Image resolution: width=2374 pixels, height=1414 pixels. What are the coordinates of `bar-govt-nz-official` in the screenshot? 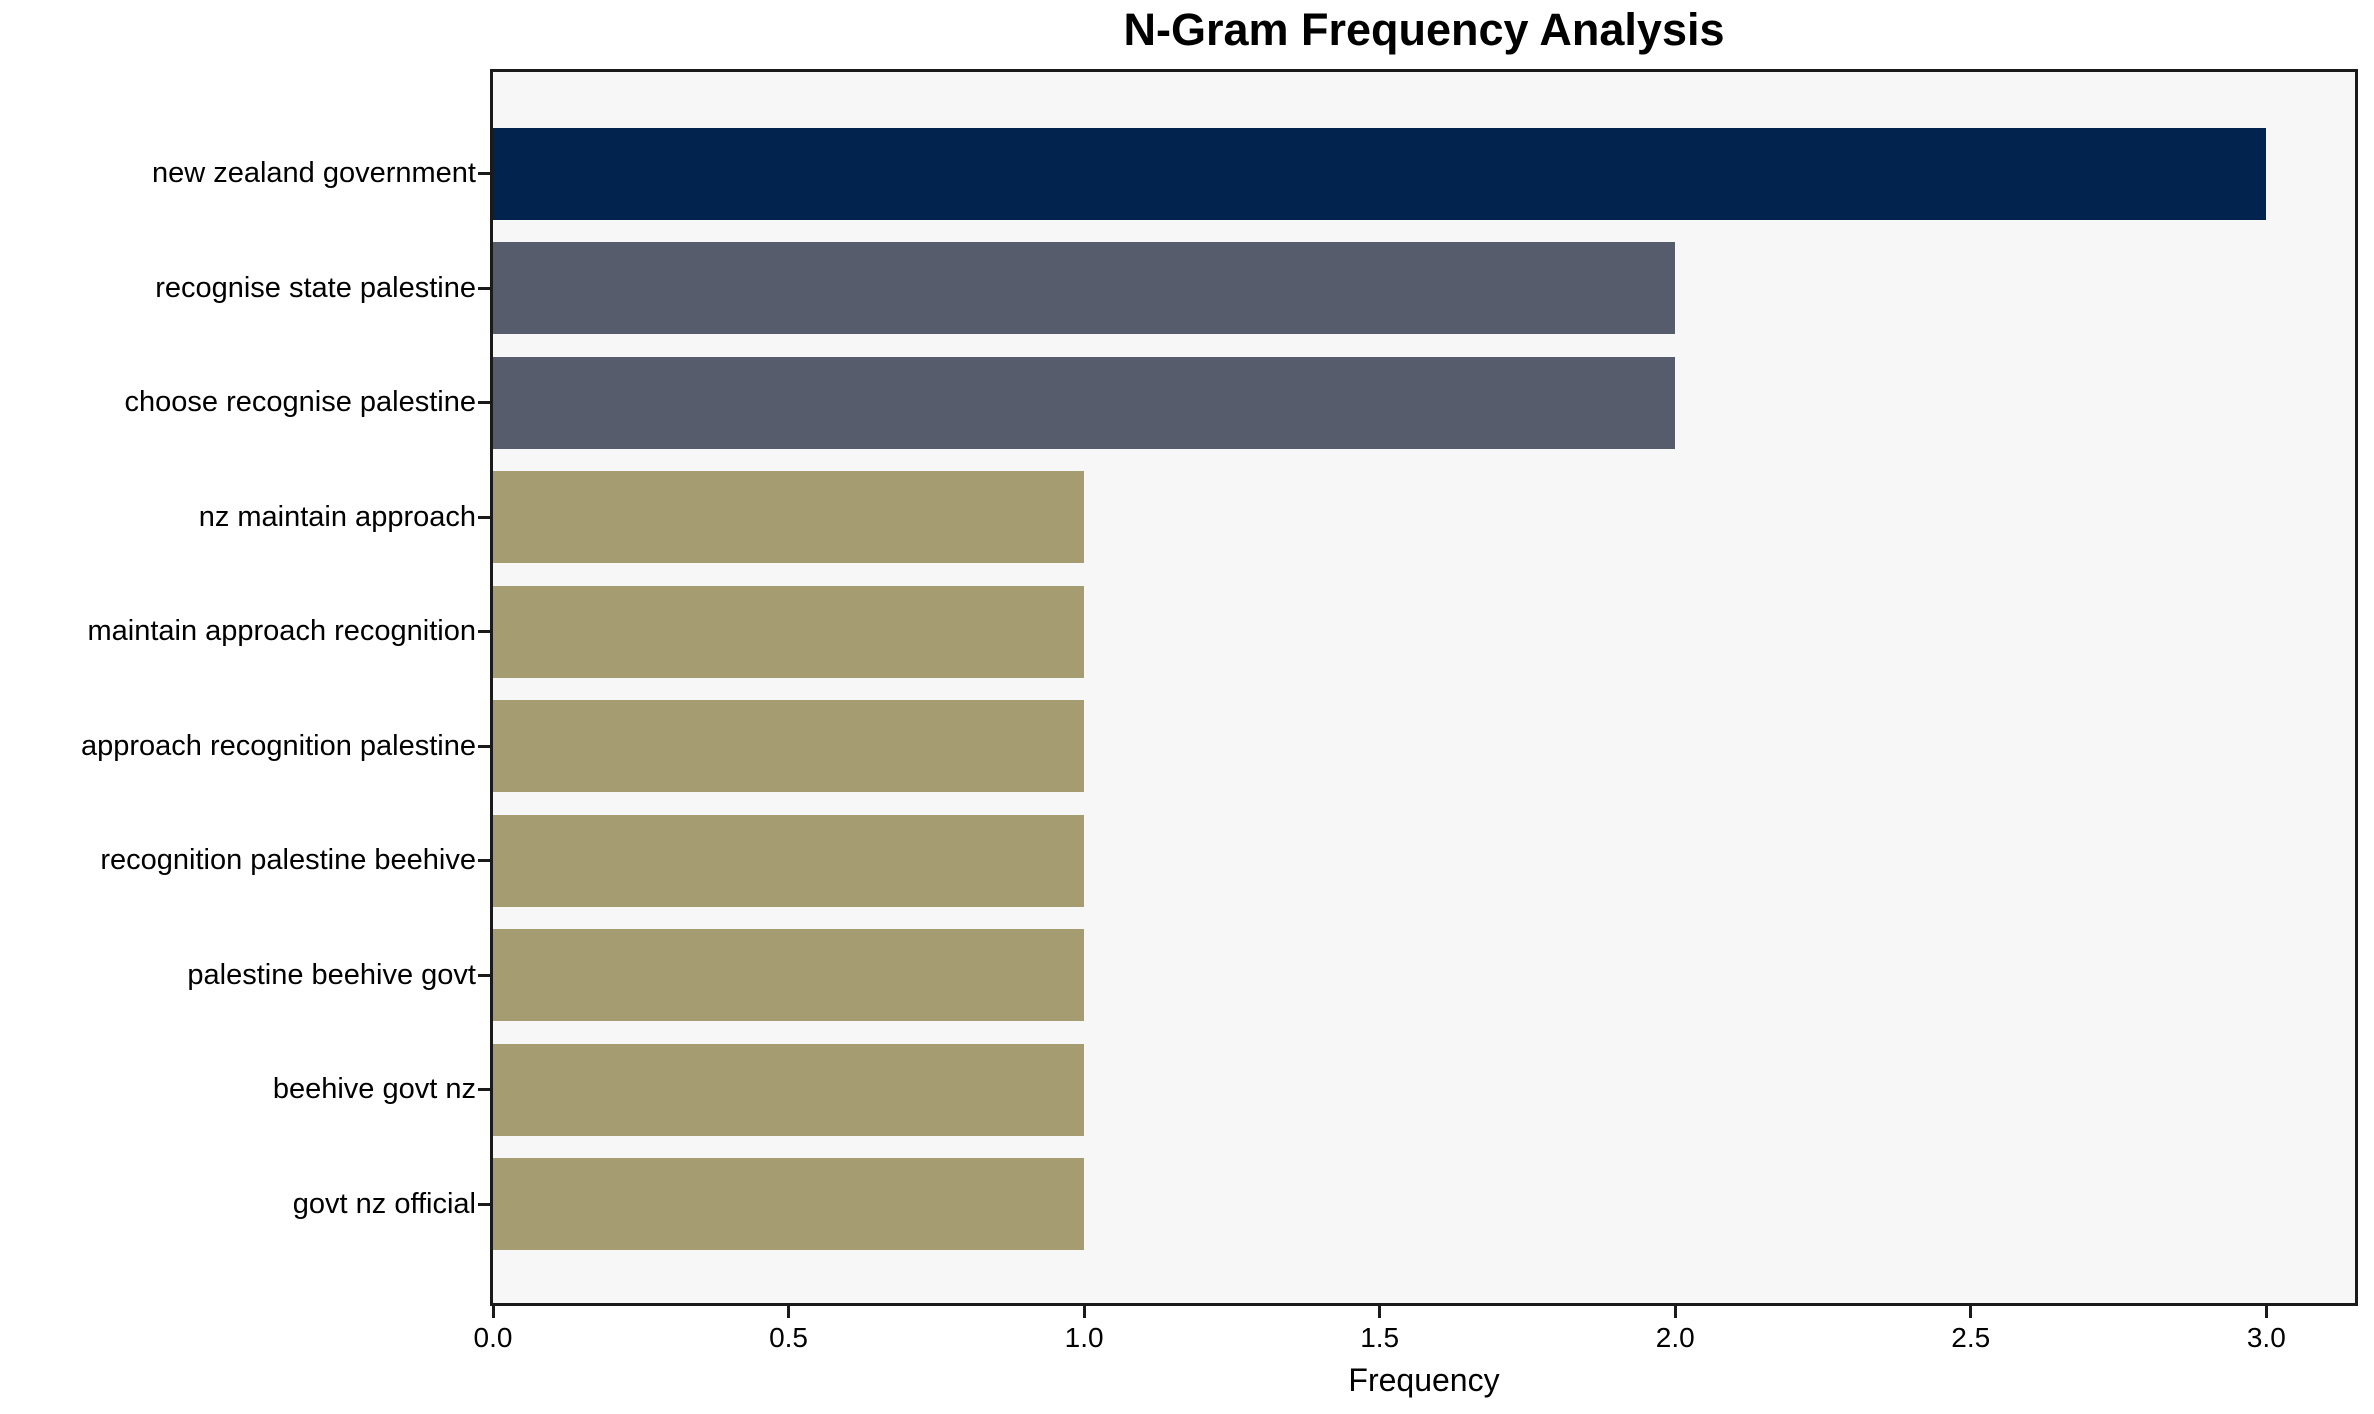 It's located at (789, 1204).